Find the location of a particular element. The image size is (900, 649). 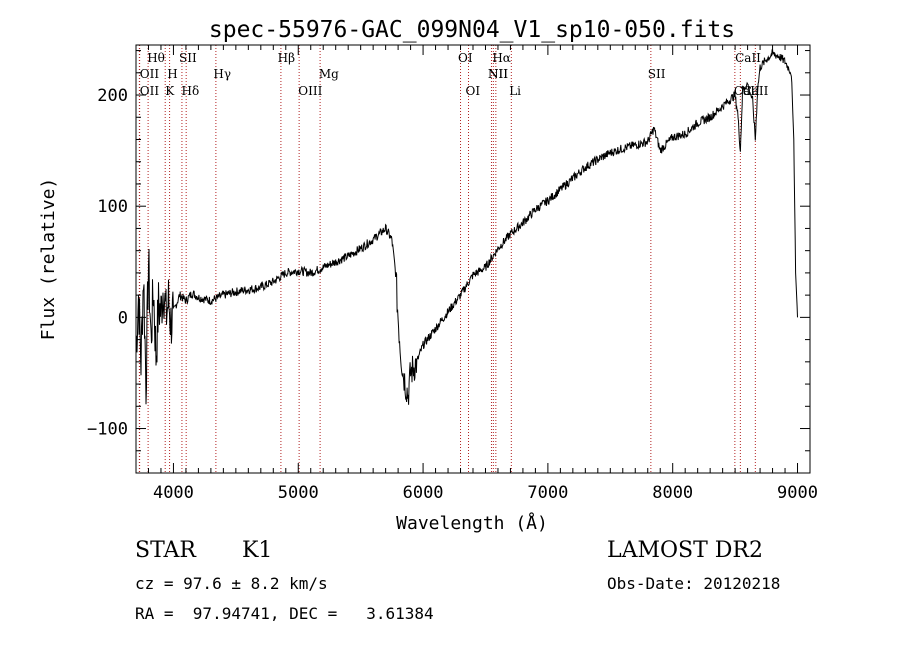

coordinates: RA = 97.94741, DEC = 3.61384 is located at coordinates (284, 613).